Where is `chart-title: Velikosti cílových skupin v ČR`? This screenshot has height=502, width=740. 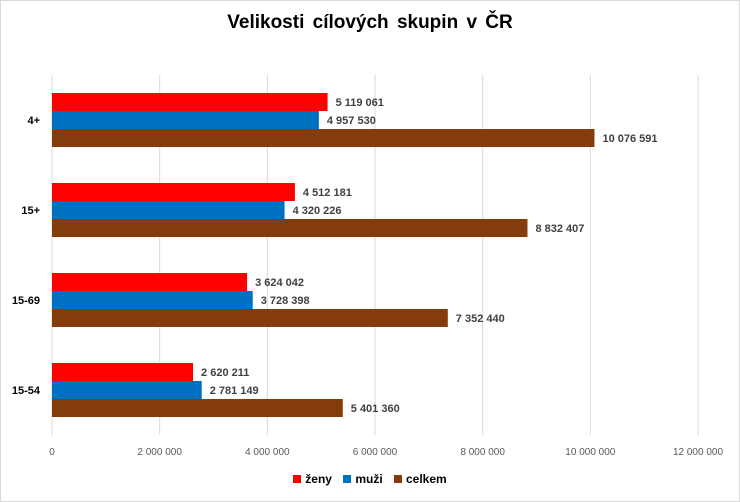
chart-title: Velikosti cílových skupin v ČR is located at coordinates (370, 22).